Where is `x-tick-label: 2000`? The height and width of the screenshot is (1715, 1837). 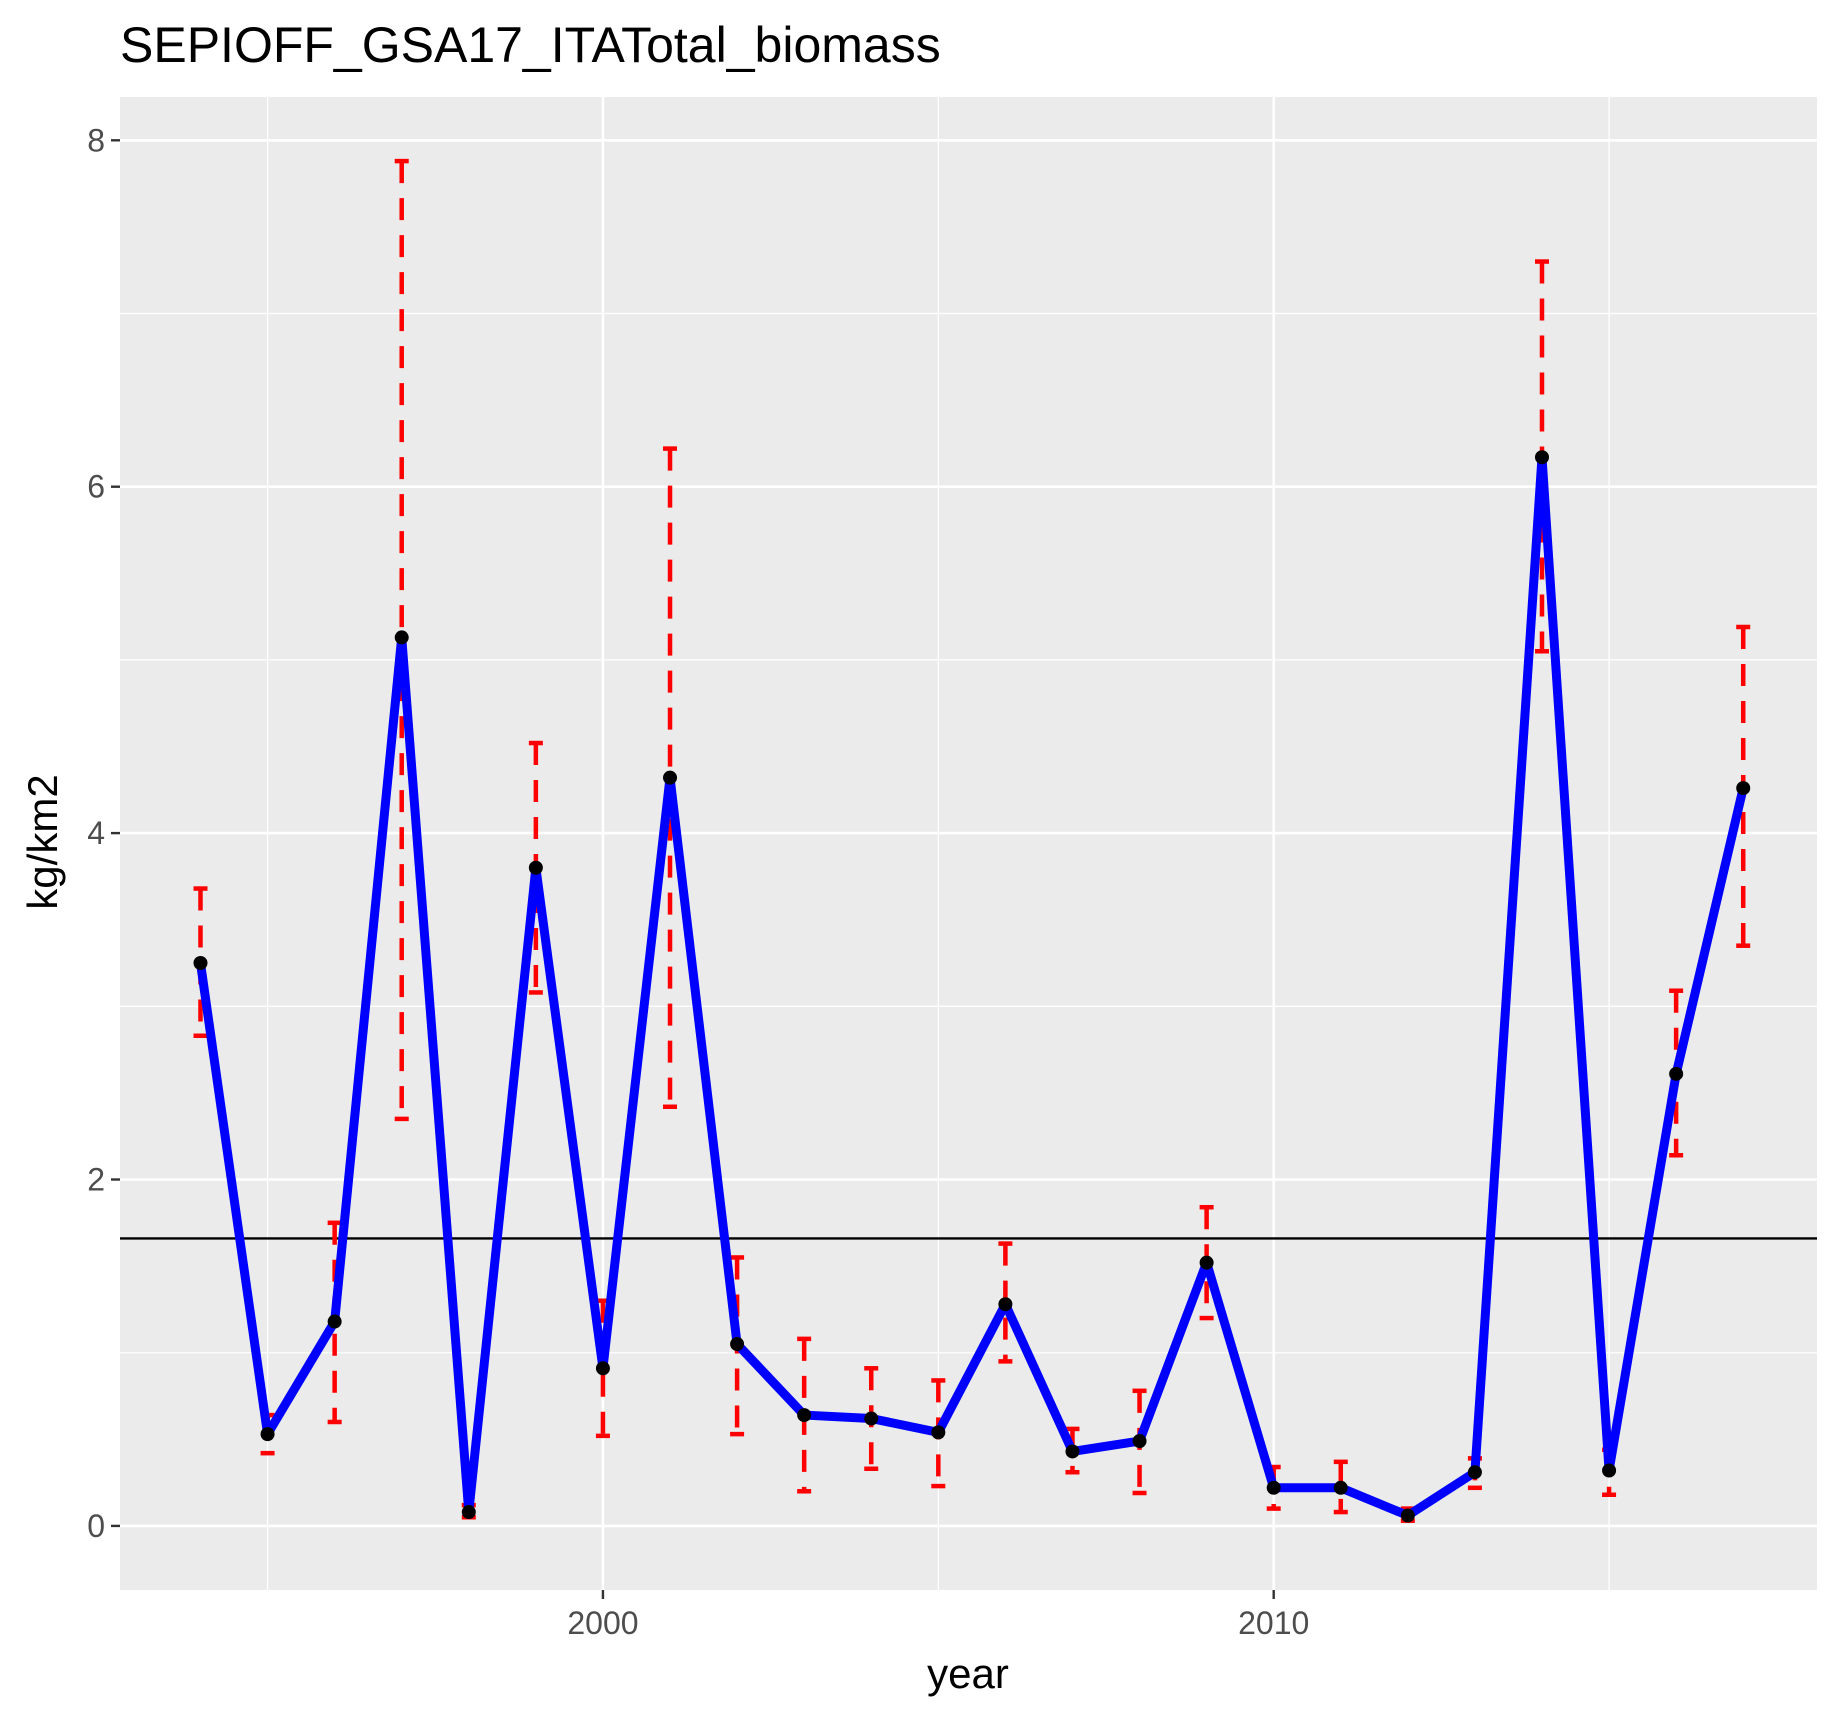 x-tick-label: 2000 is located at coordinates (602, 1623).